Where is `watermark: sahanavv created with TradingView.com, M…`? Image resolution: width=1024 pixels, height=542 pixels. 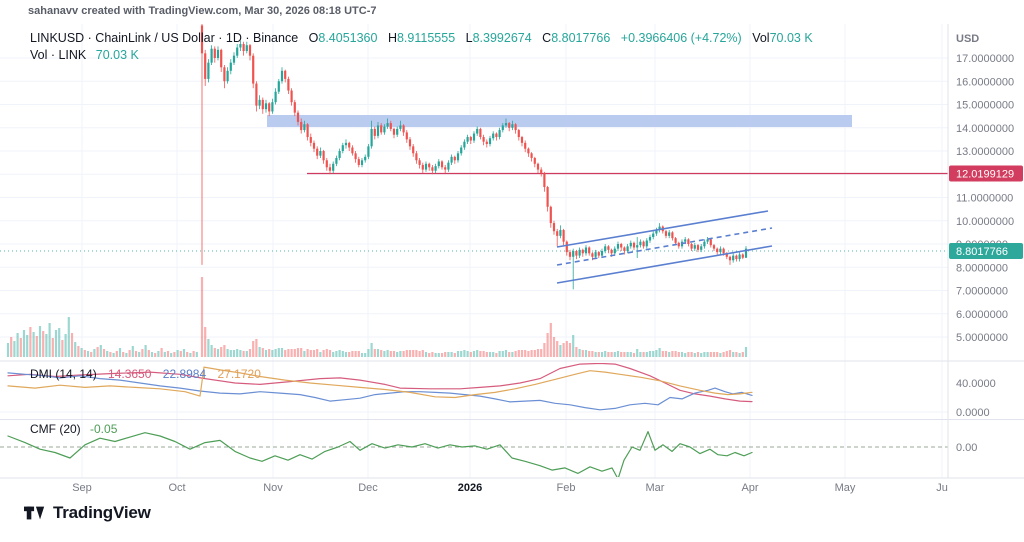 watermark: sahanavv created with TradingView.com, M… is located at coordinates (202, 11).